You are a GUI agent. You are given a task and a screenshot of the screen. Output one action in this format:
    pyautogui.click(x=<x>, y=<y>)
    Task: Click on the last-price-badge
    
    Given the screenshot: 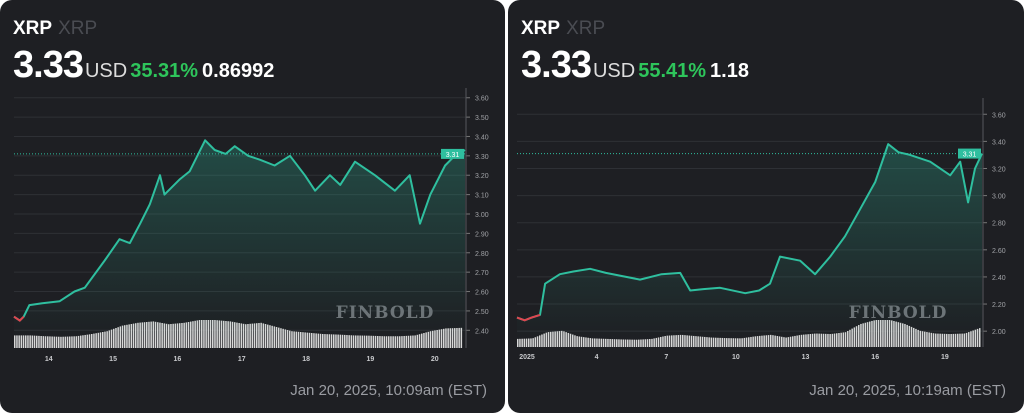 What is the action you would take?
    pyautogui.click(x=969, y=153)
    